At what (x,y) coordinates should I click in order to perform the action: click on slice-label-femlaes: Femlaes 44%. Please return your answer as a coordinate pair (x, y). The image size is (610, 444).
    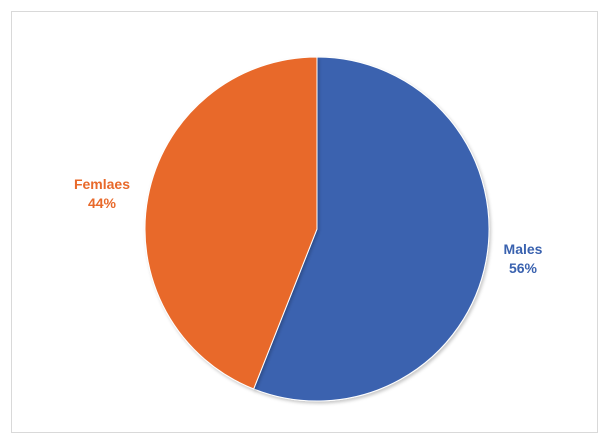
    Looking at the image, I should click on (102, 193).